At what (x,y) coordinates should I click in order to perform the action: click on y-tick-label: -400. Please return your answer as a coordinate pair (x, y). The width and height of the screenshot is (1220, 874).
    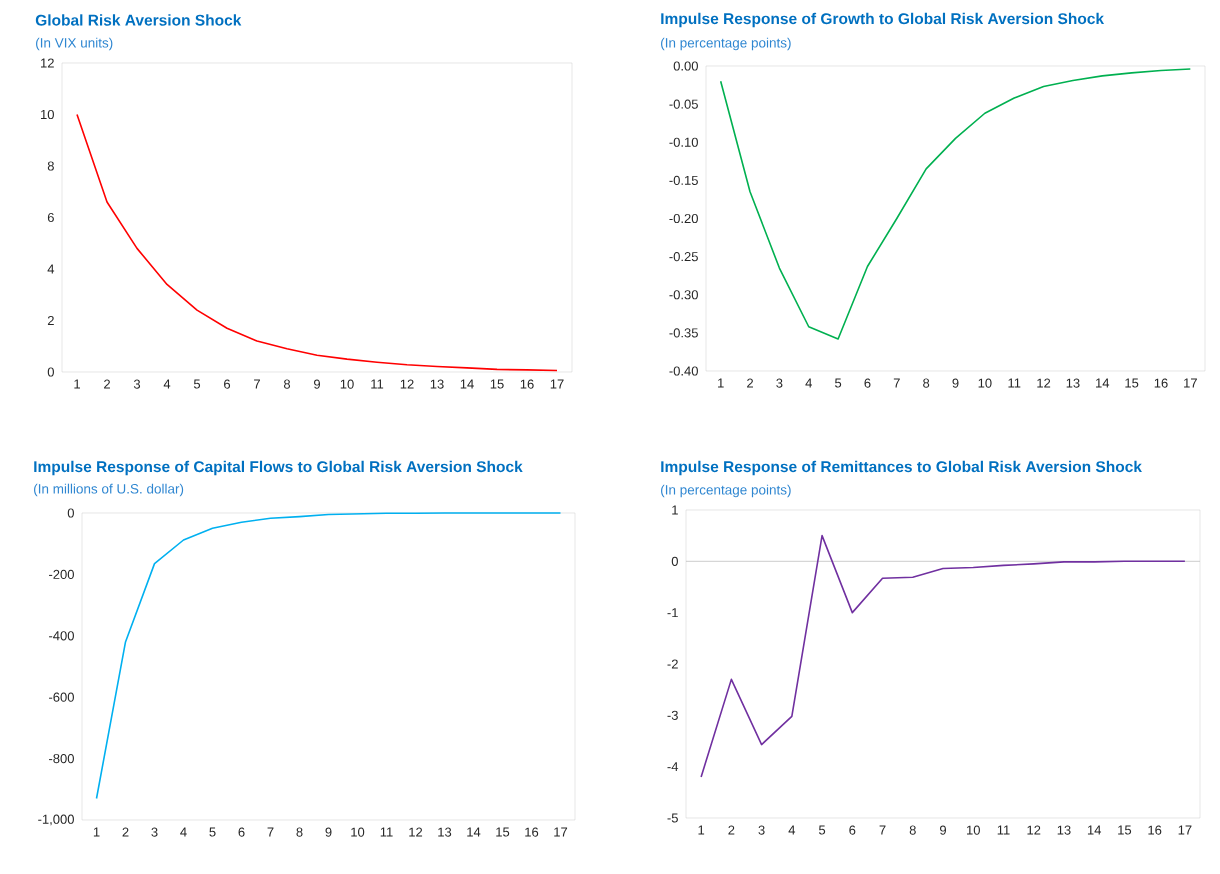
    Looking at the image, I should click on (61, 636).